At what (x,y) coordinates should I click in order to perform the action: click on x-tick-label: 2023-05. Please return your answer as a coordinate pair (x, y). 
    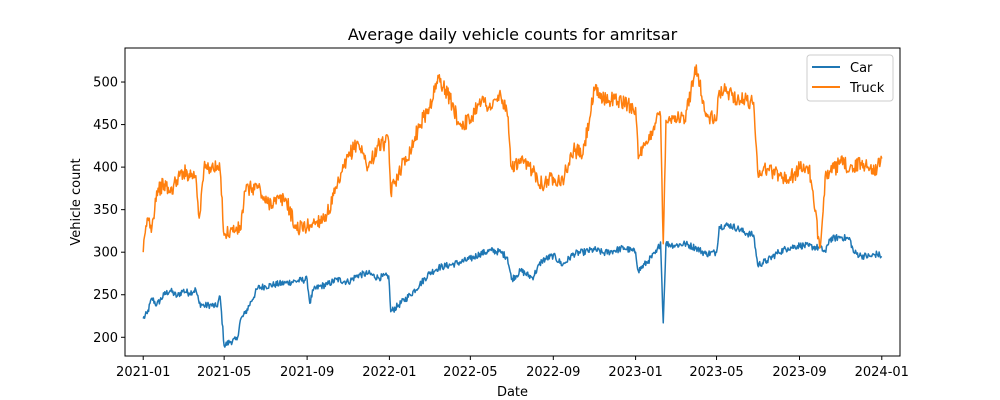
    Looking at the image, I should click on (716, 372).